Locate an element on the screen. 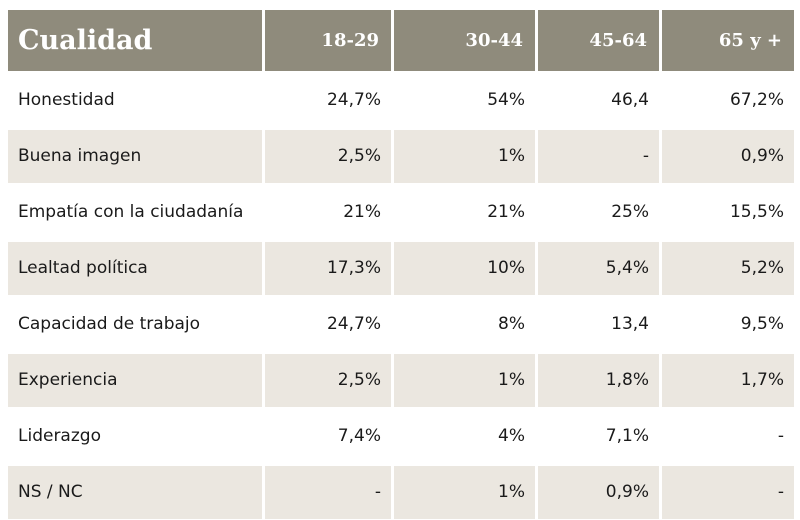  row-label-honestidad: Honestidad is located at coordinates (135, 100).